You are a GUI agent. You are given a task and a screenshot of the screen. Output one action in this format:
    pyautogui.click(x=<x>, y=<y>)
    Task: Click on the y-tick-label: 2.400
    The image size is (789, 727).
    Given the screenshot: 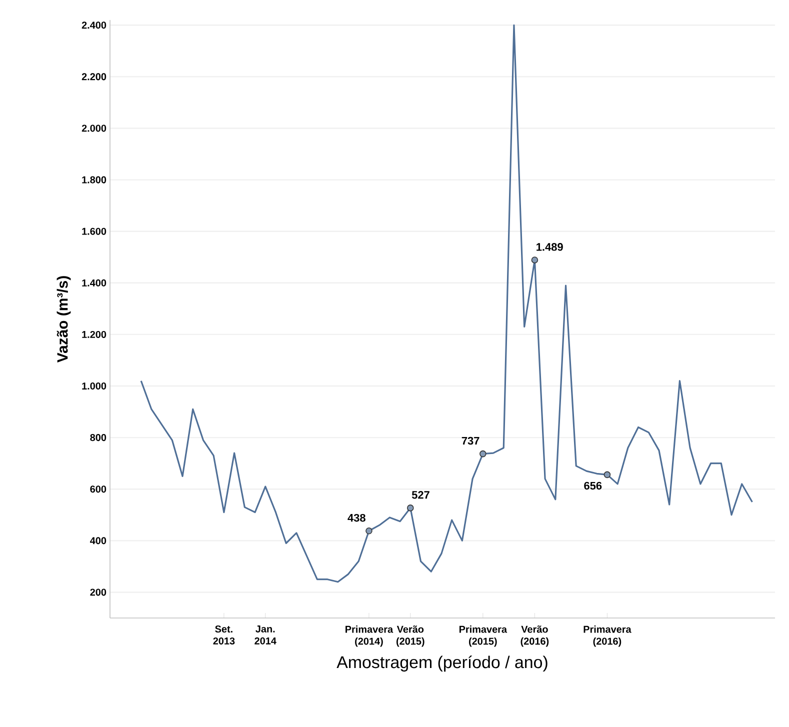 What is the action you would take?
    pyautogui.click(x=94, y=25)
    